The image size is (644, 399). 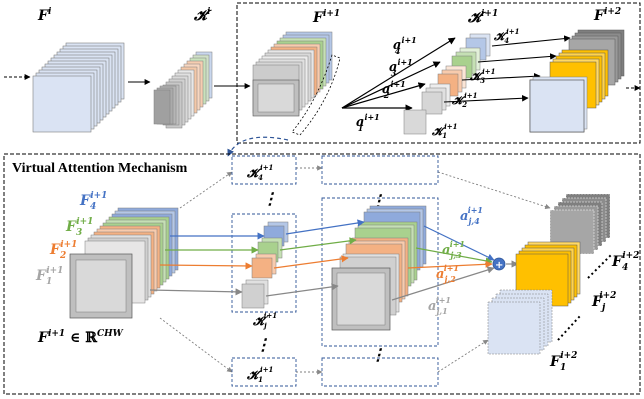 I want to click on kernel-stack-K-i, so click(x=183, y=90).